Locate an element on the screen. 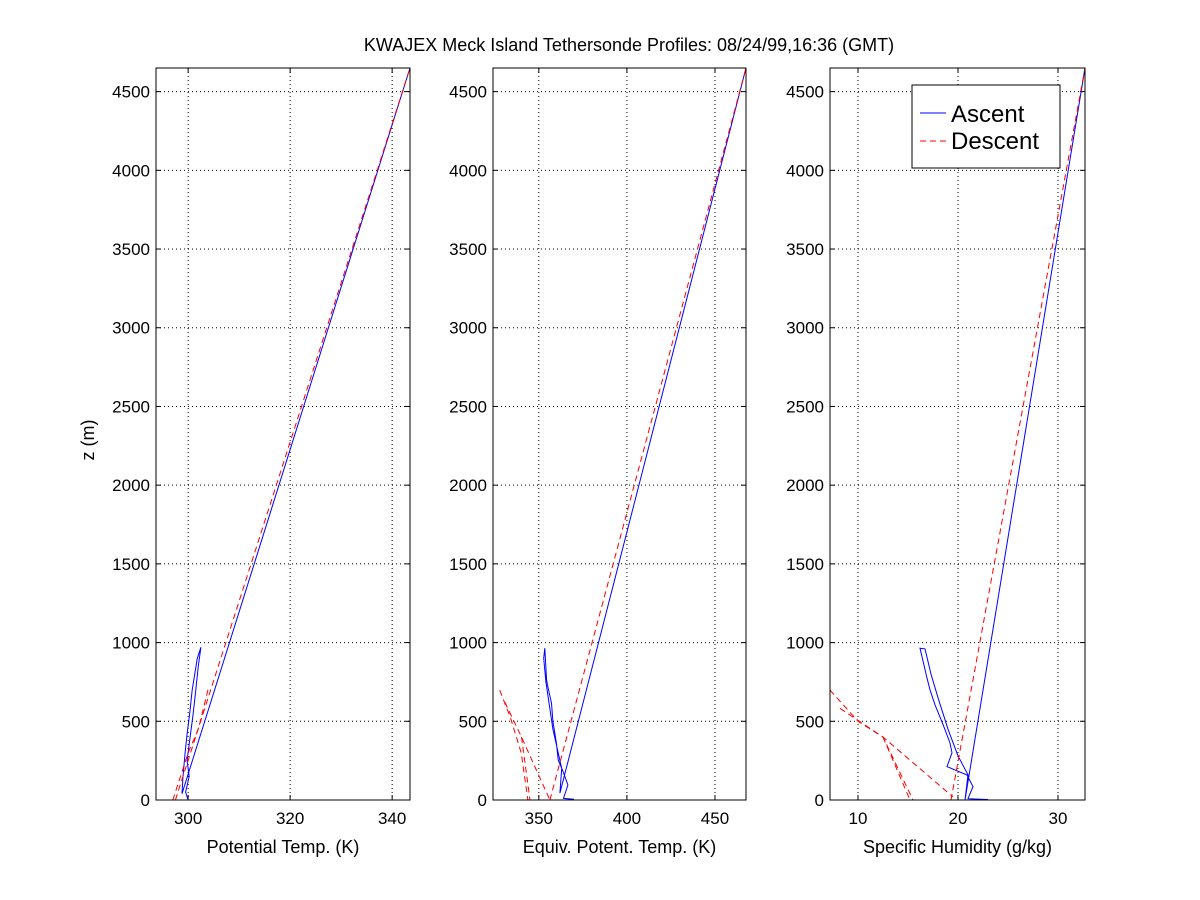 The image size is (1200, 900). x-axis-label: Equiv. Potent. Temp. (K) is located at coordinates (619, 847).